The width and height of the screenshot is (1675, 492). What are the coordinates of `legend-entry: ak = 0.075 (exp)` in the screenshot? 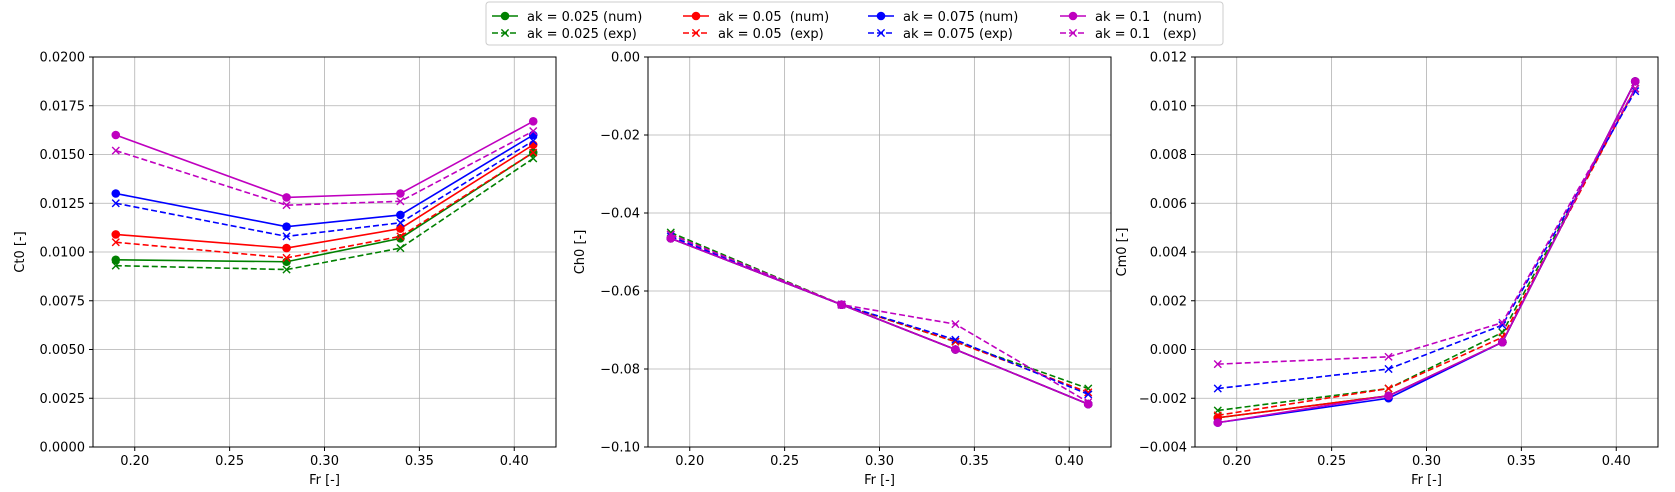 It's located at (940, 34).